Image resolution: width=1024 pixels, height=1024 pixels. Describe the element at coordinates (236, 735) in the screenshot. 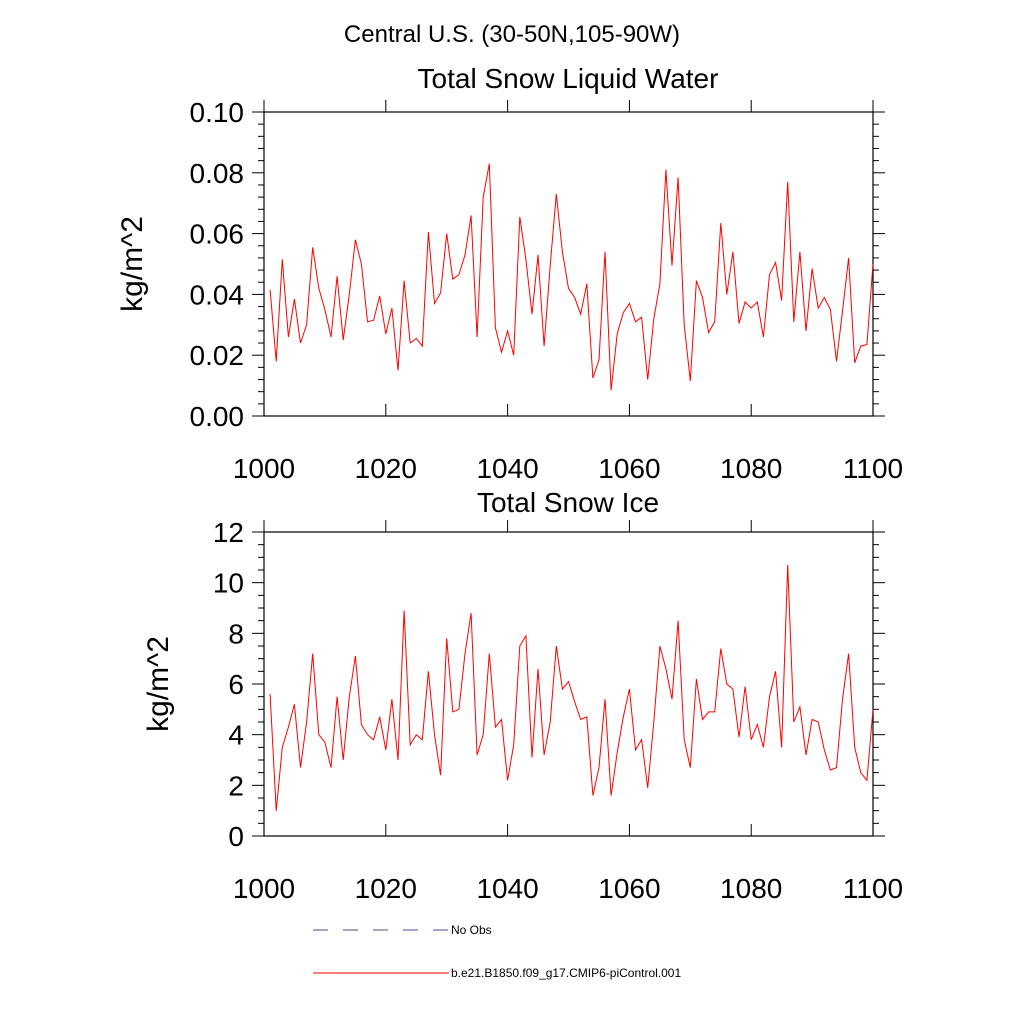

I see `y-tick-label: 4` at that location.